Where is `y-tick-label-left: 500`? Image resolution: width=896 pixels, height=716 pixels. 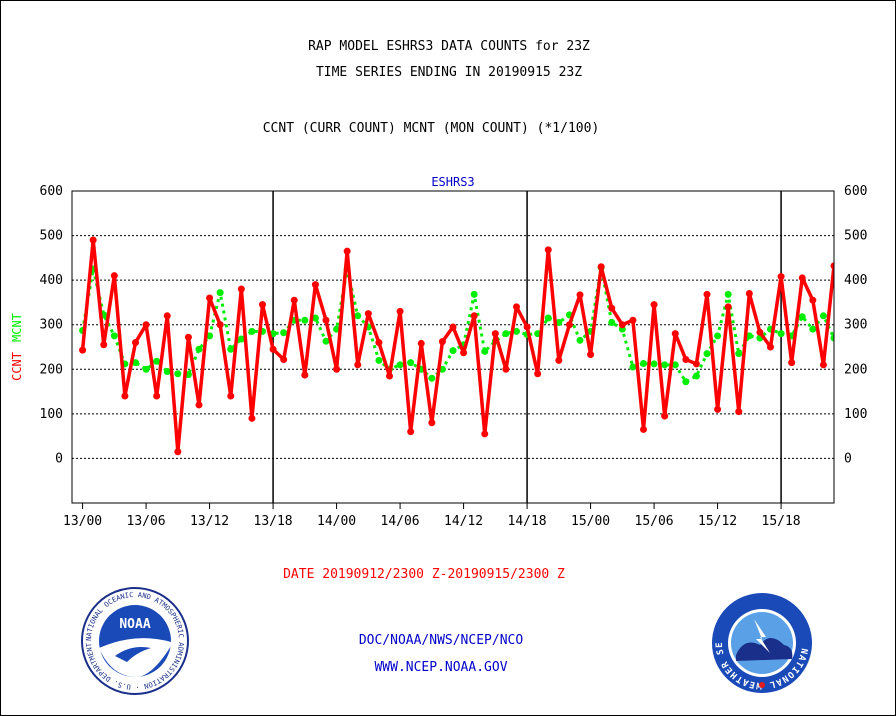 y-tick-label-left: 500 is located at coordinates (51, 236).